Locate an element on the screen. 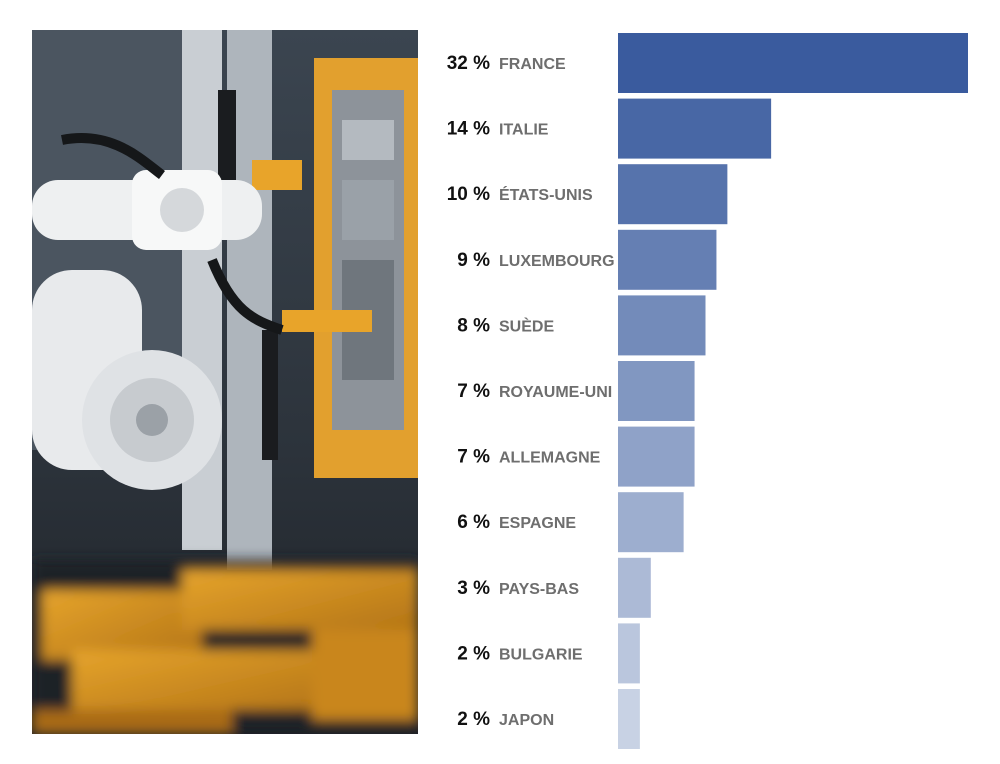 This screenshot has width=1000, height=764. bar-bulgarie is located at coordinates (629, 653).